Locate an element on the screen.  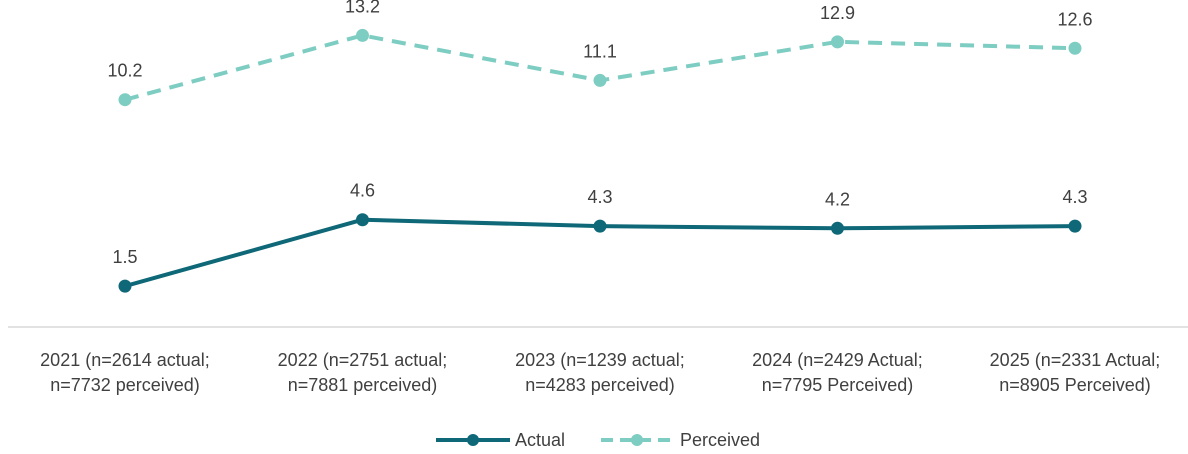
data-label-perceived: 10.2 is located at coordinates (124, 71).